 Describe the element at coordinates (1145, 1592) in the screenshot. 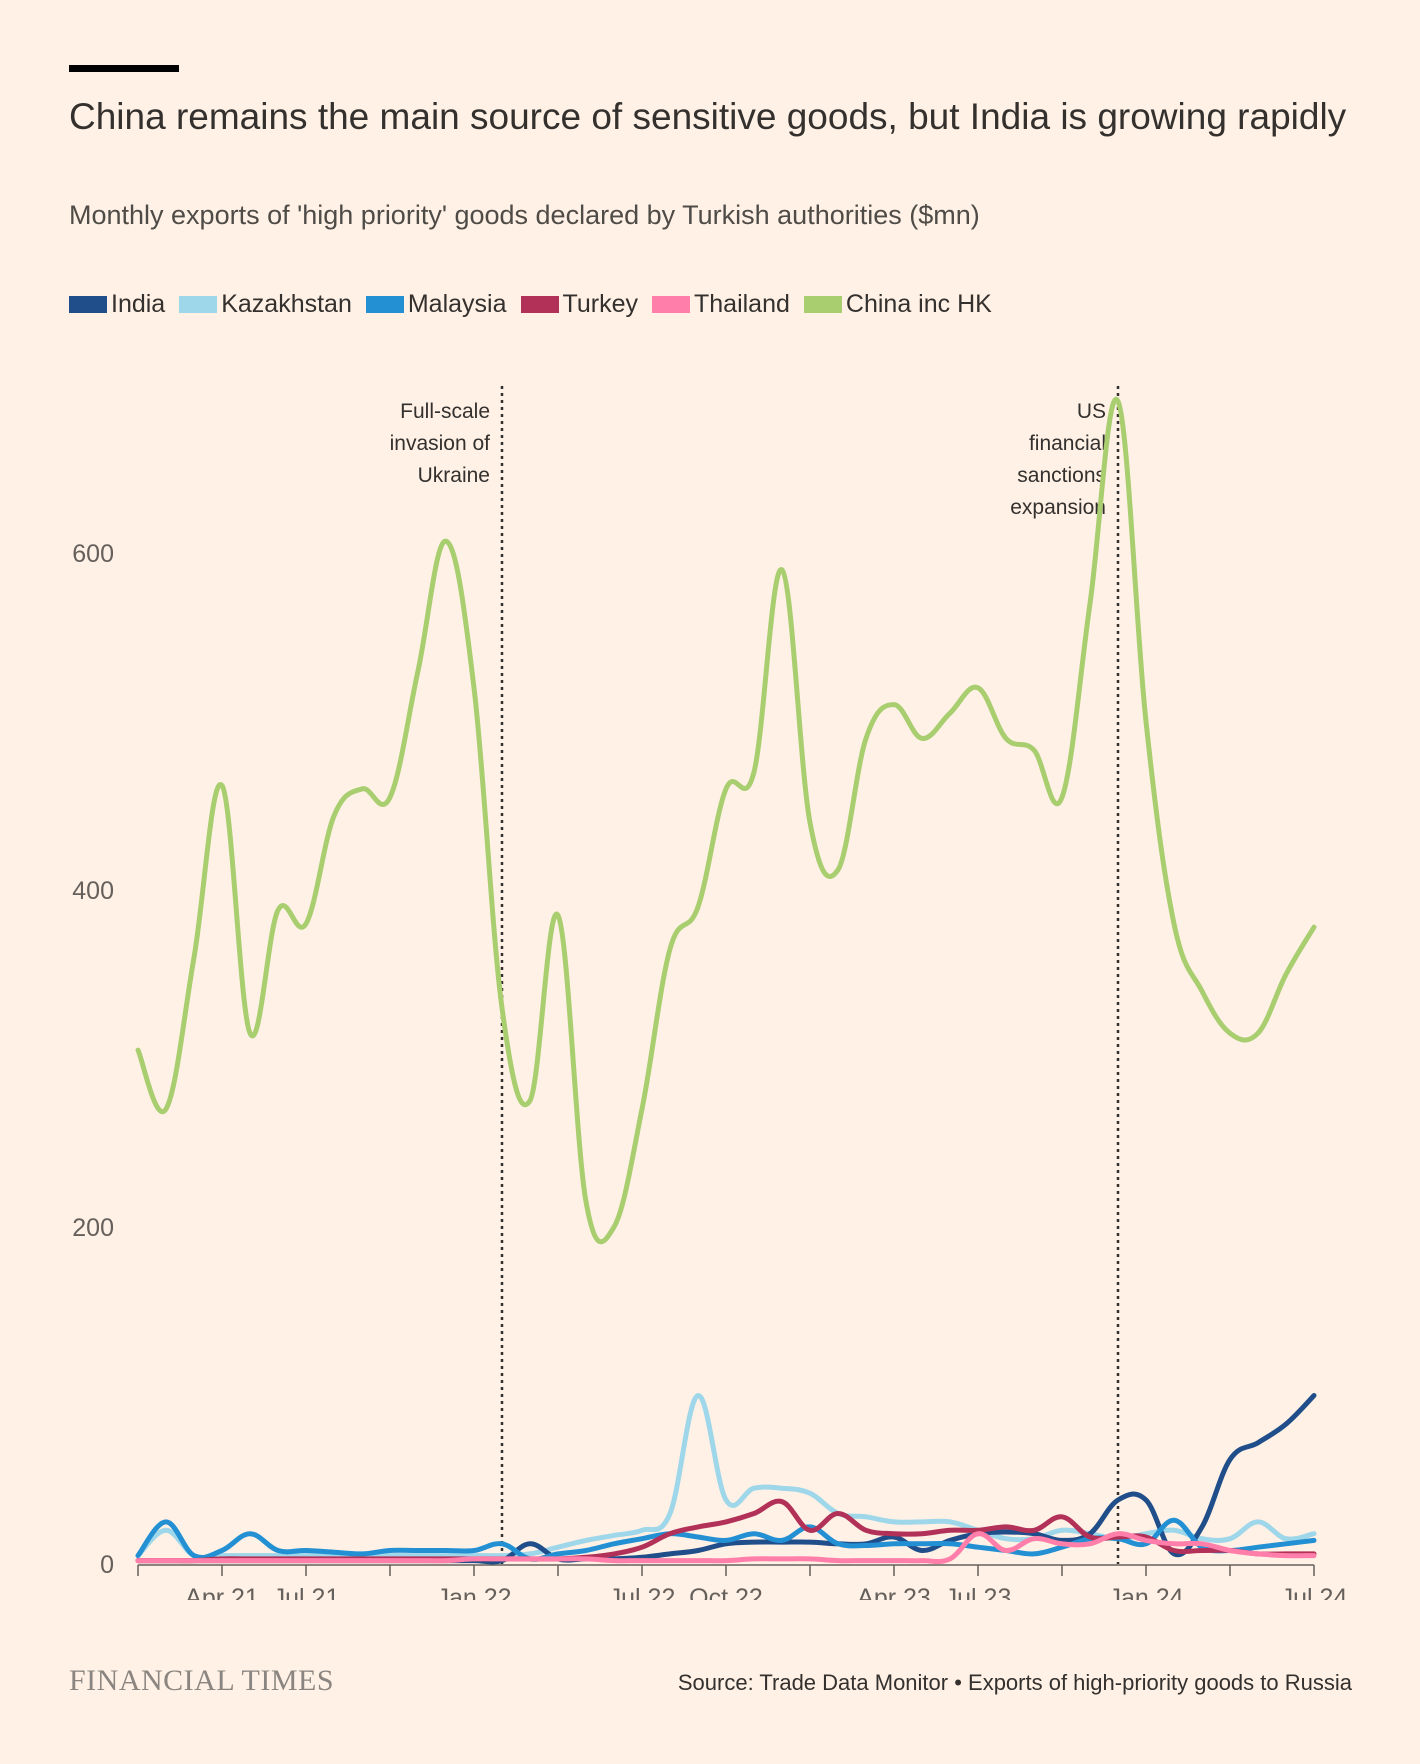

I see `x-tick-label: Jan 24` at that location.